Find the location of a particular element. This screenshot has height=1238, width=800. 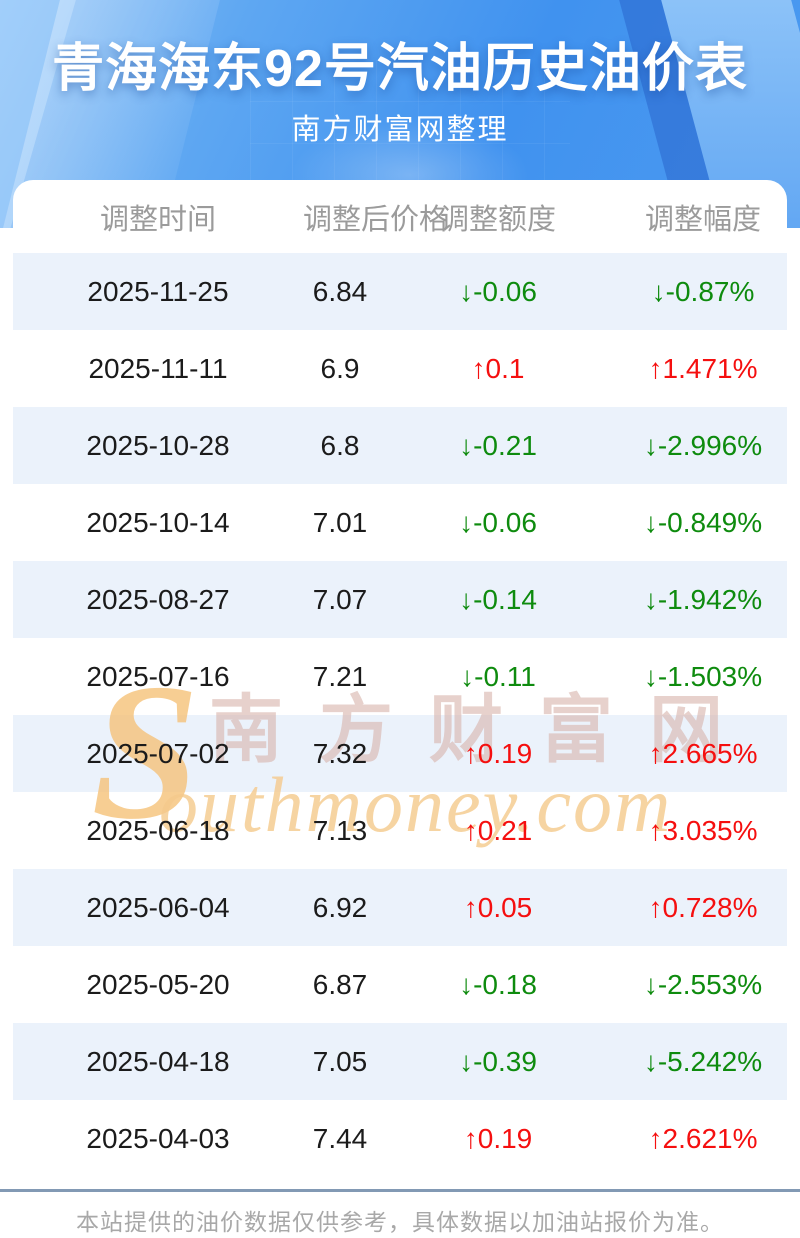

price-cell: 6.87 is located at coordinates (340, 984).